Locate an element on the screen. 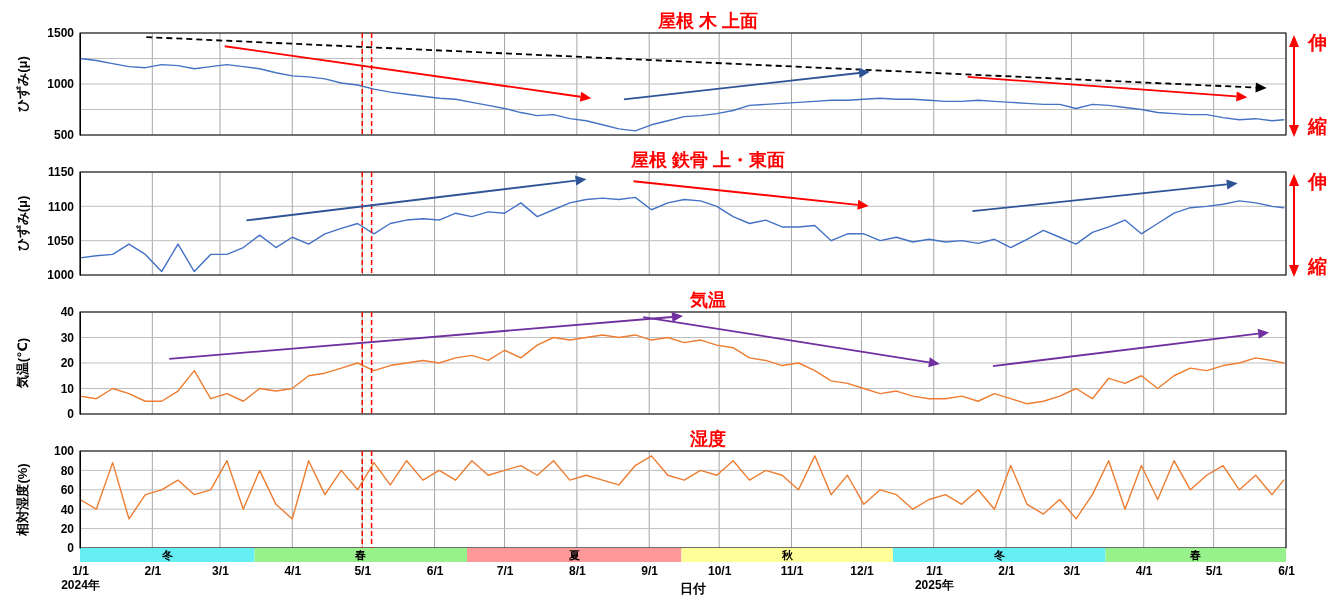 The height and width of the screenshot is (597, 1329). y-tick-label: 1150 is located at coordinates (61, 172).